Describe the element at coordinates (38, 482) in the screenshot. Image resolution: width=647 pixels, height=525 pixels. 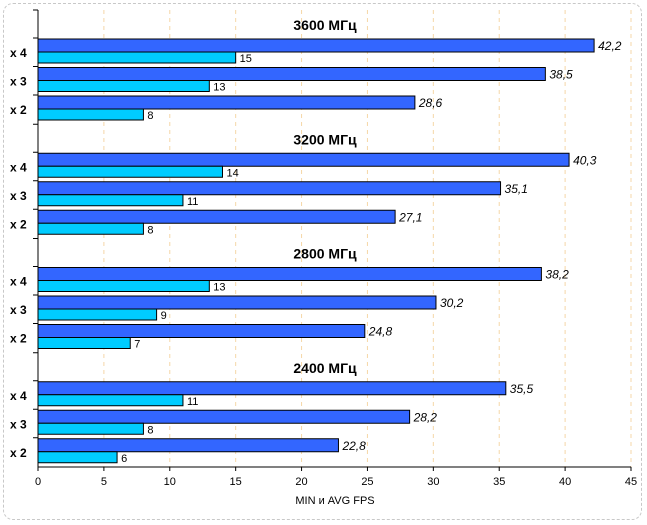
I see `x-tick-label: 0` at that location.